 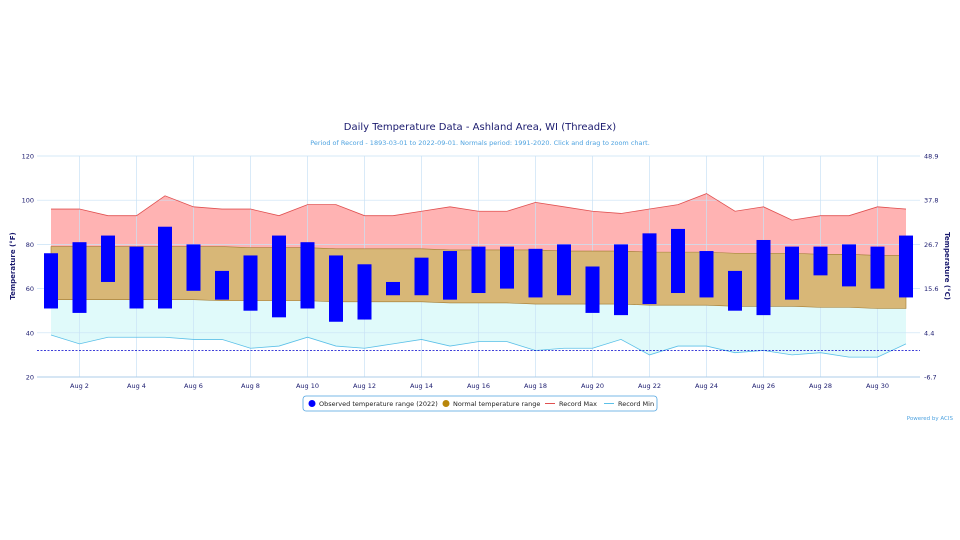 I want to click on y-axis-left: 20 40 60 80 100 120, so click(x=28, y=267).